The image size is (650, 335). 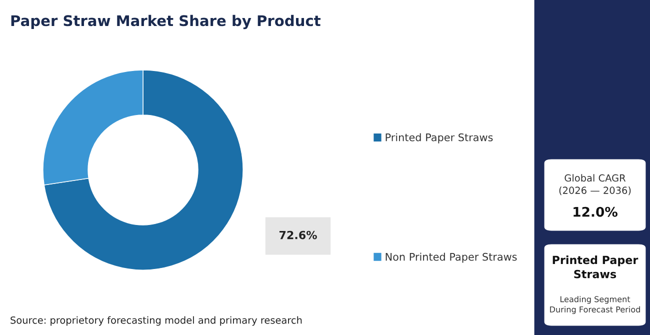 What do you see at coordinates (595, 185) in the screenshot?
I see `text: Global CAGR (2026 — 2036)` at bounding box center [595, 185].